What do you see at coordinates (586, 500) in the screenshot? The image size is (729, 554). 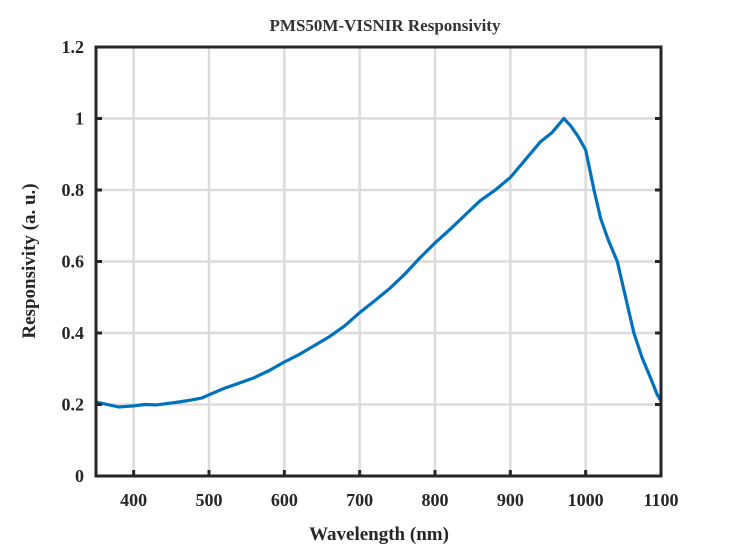 I see `x-tick-label: 1000` at bounding box center [586, 500].